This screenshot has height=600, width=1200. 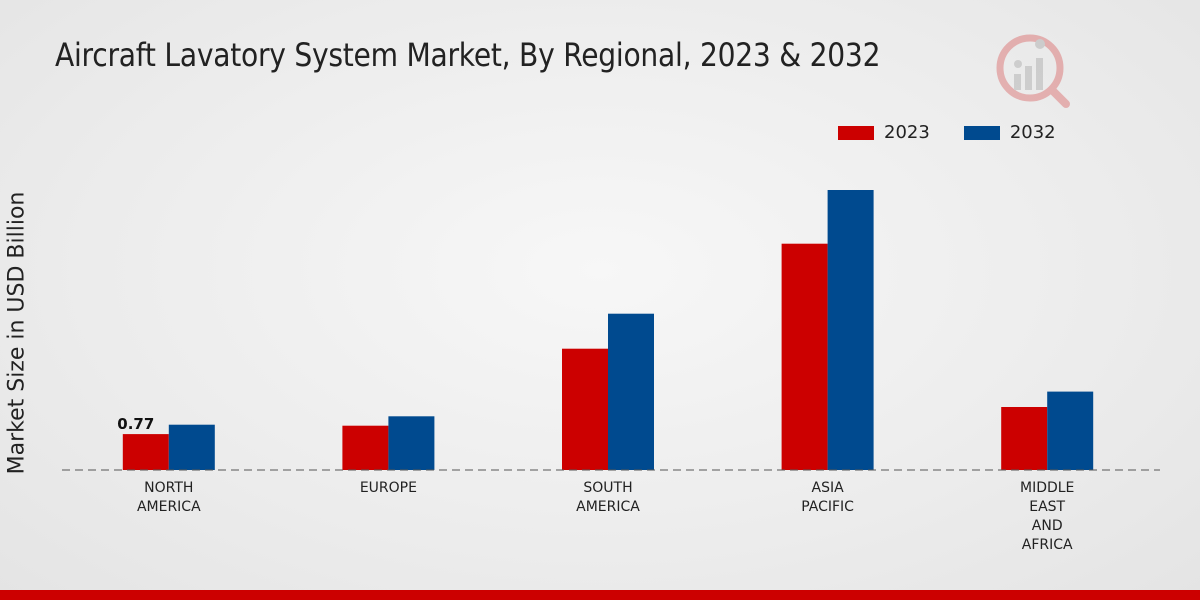 I want to click on legend-swatch-2032, so click(x=981, y=132).